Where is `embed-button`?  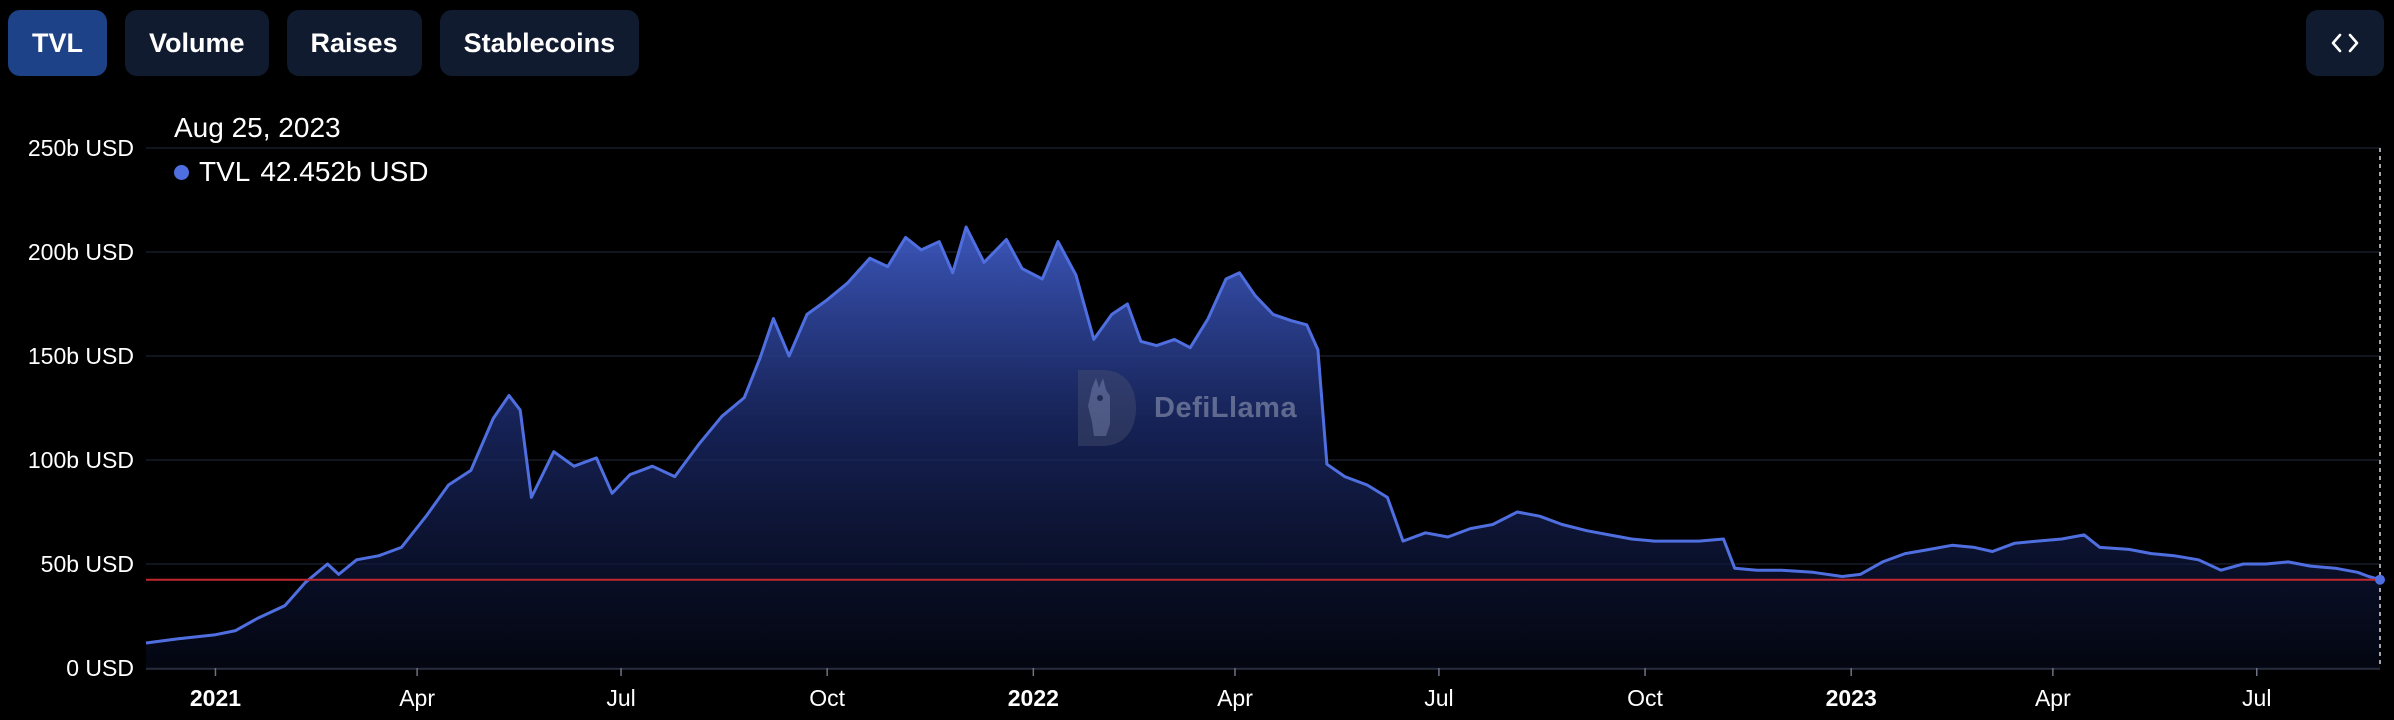
embed-button is located at coordinates (2345, 43).